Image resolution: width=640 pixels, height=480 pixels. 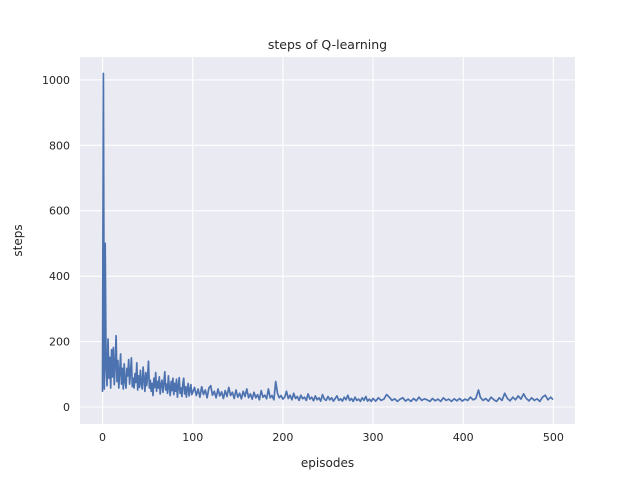 What do you see at coordinates (373, 437) in the screenshot?
I see `x-tick-label: 300` at bounding box center [373, 437].